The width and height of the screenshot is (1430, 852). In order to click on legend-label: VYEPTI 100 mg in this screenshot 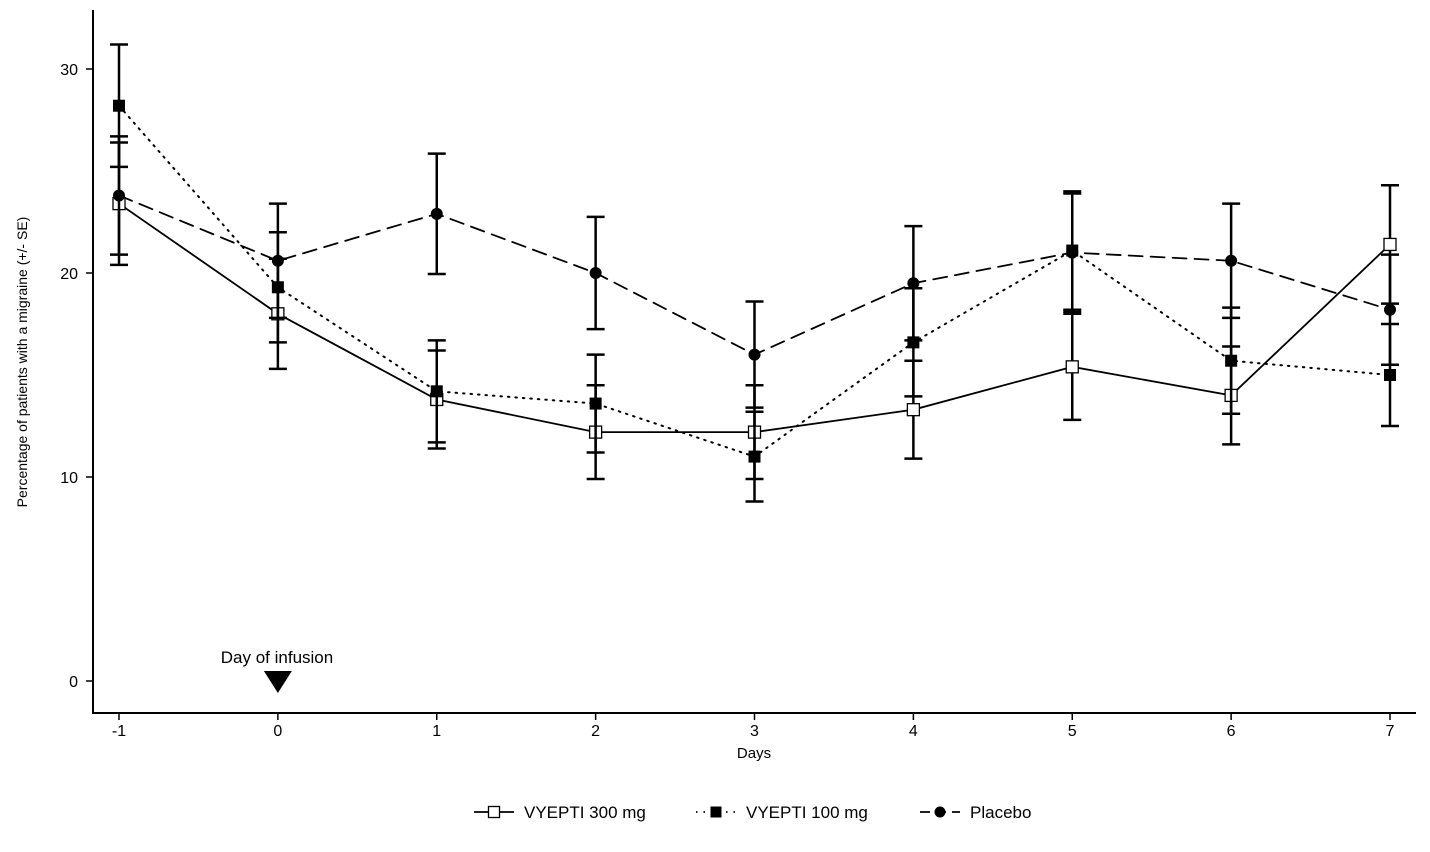, I will do `click(807, 812)`.